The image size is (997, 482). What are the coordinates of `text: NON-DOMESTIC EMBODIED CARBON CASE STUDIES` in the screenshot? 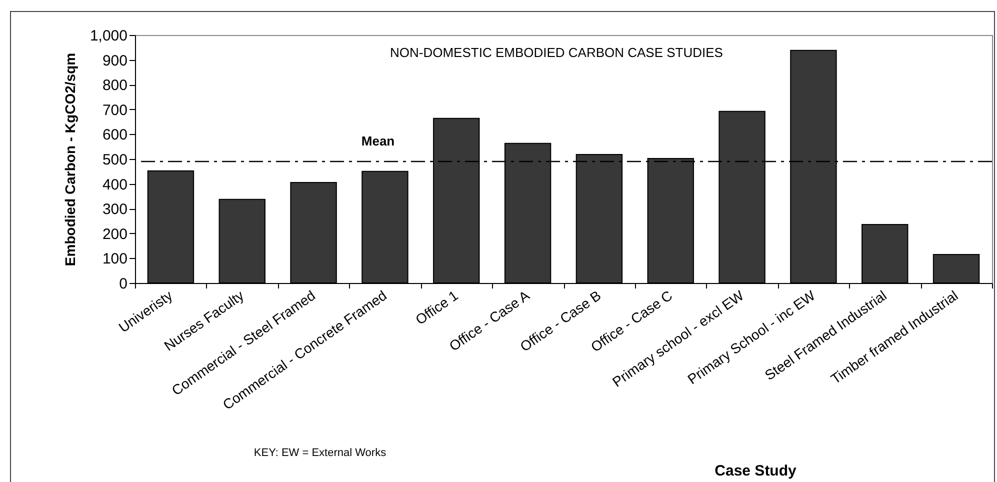 It's located at (557, 52).